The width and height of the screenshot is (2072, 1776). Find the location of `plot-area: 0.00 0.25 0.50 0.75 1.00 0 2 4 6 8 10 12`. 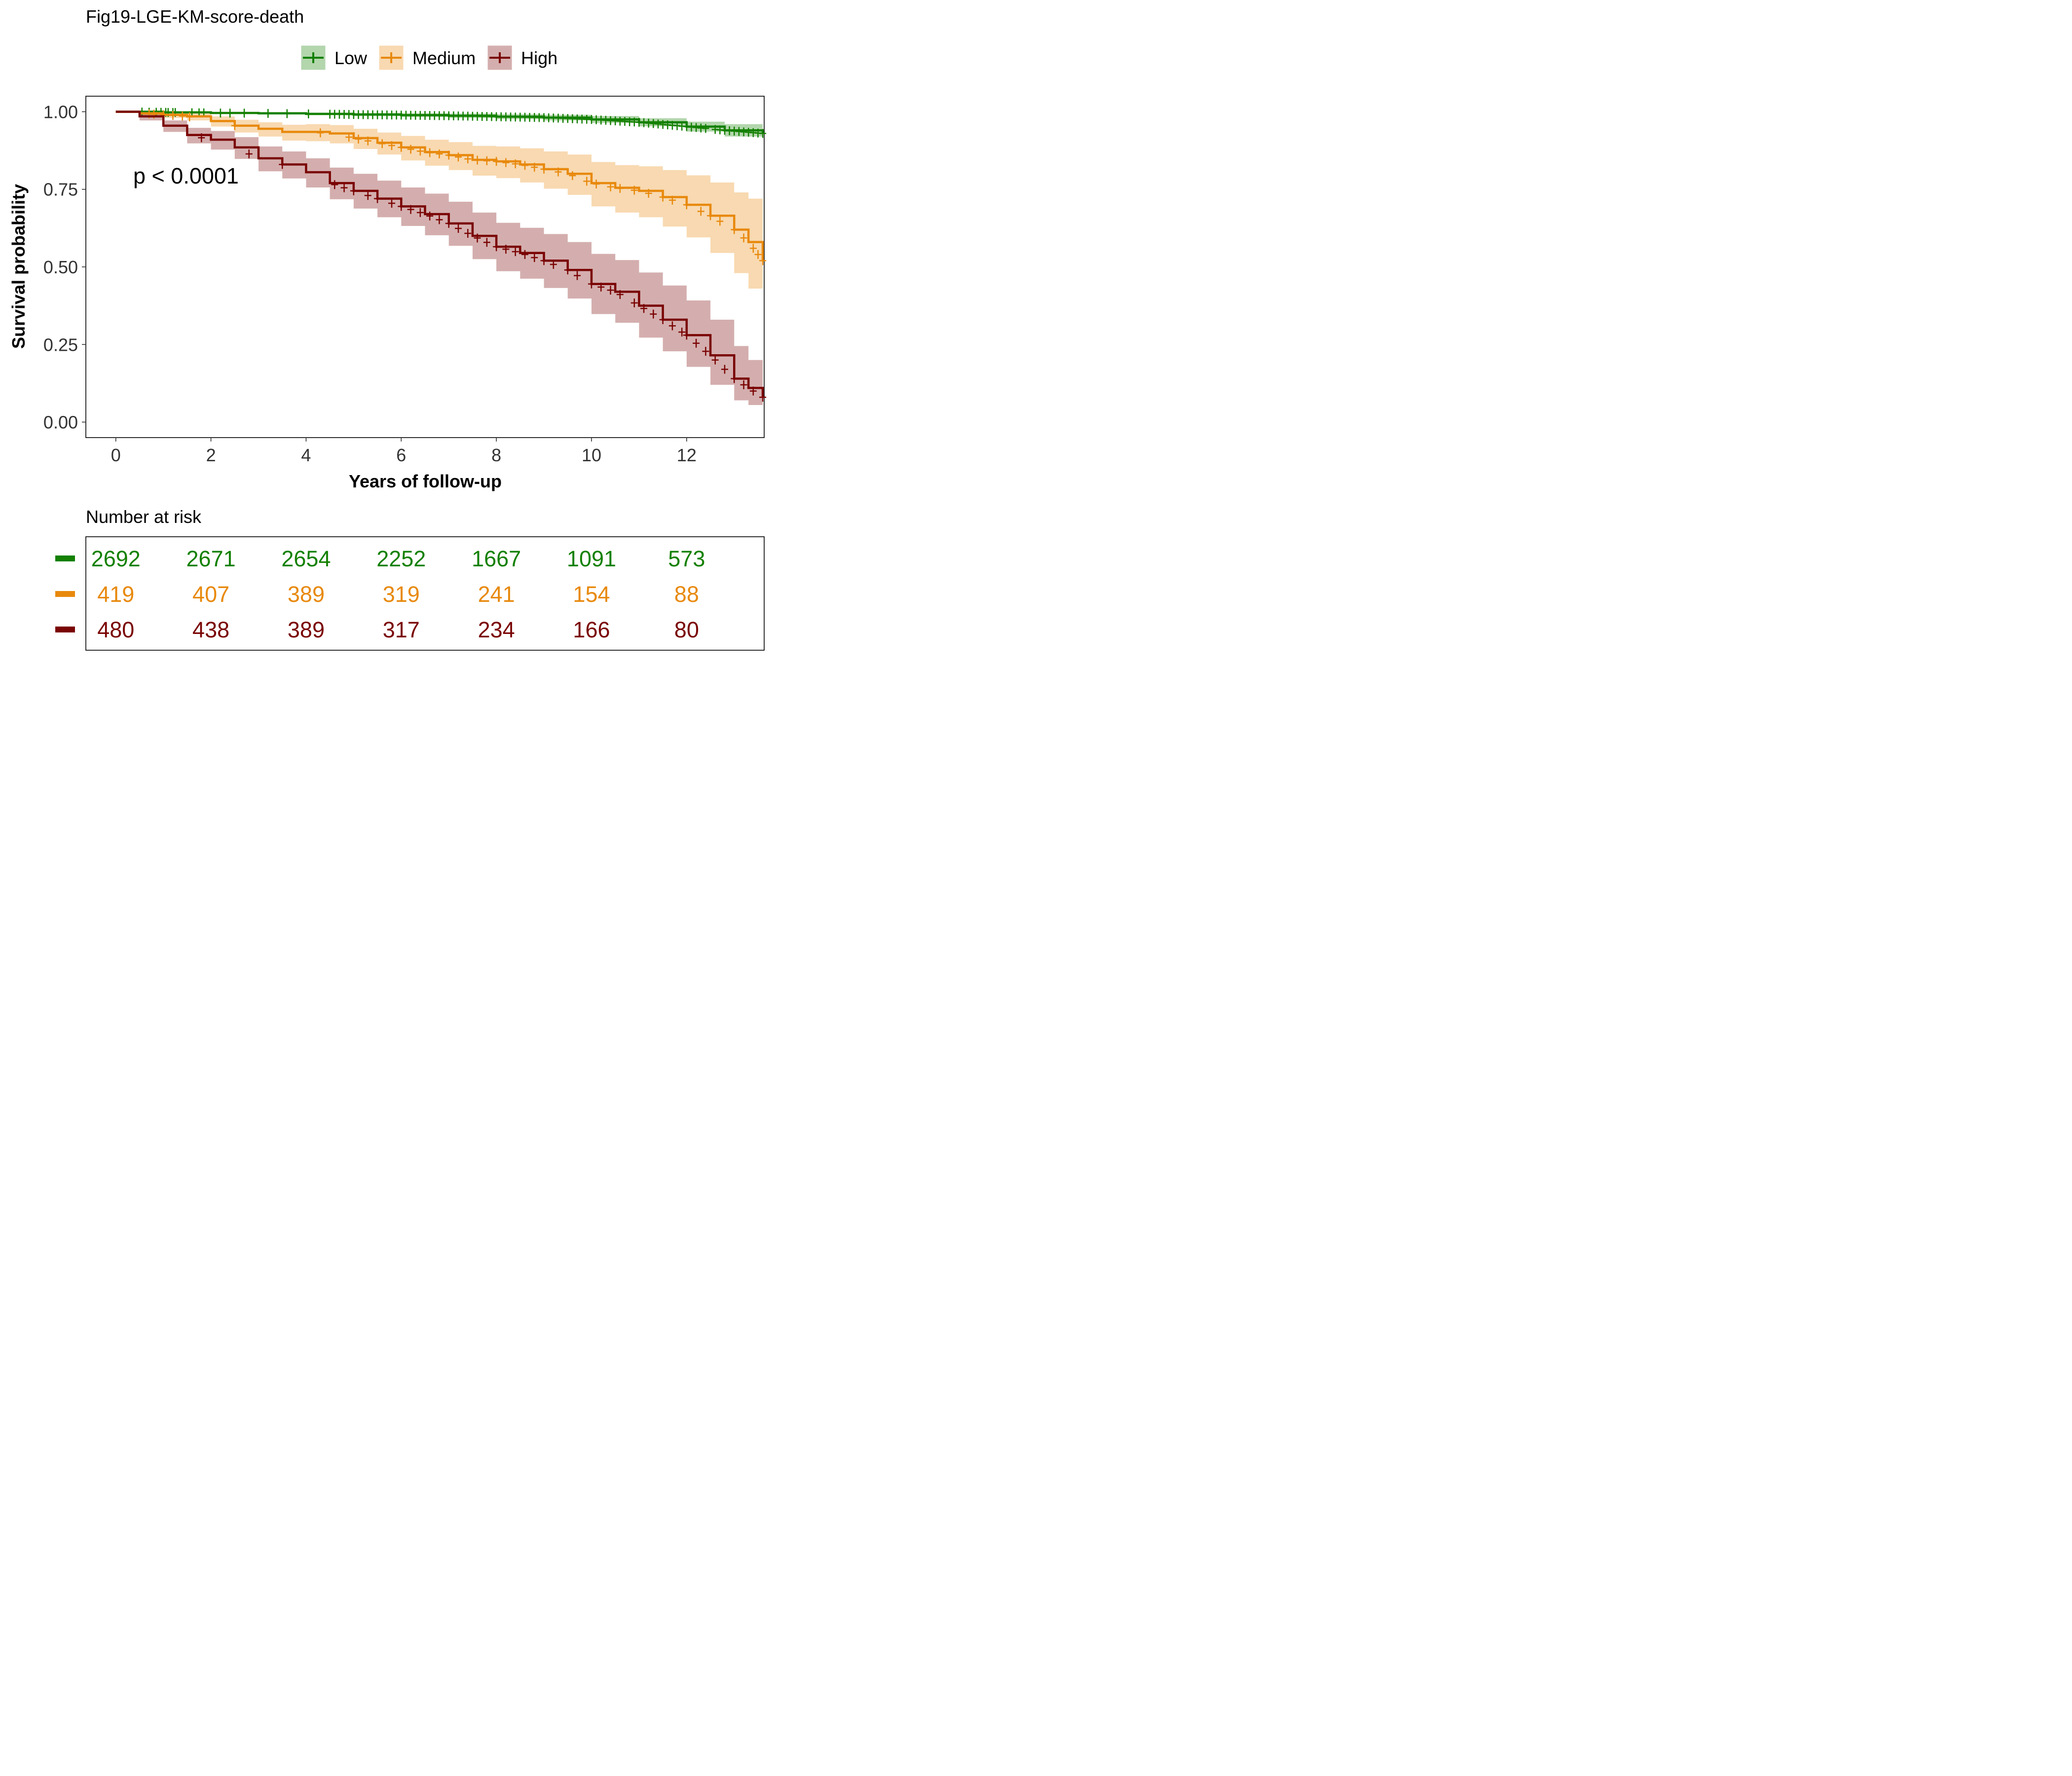

plot-area: 0.00 0.25 0.50 0.75 1.00 0 2 4 6 8 10 12 is located at coordinates (405, 281).